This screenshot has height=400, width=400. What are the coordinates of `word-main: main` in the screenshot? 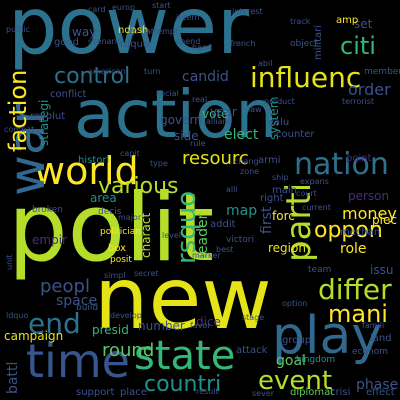 It's located at (284, 190).